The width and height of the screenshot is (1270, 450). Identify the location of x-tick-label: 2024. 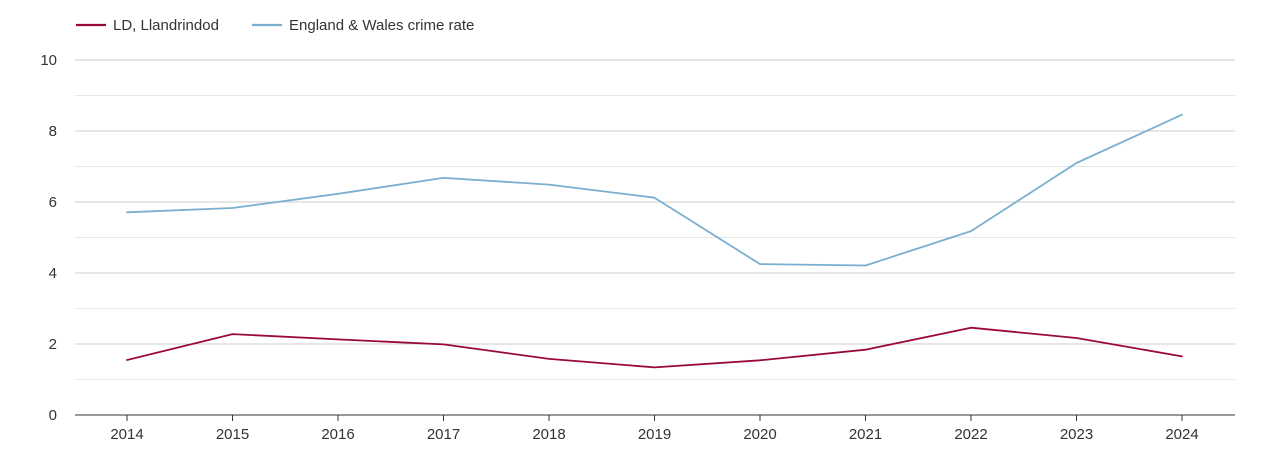
(1181, 434).